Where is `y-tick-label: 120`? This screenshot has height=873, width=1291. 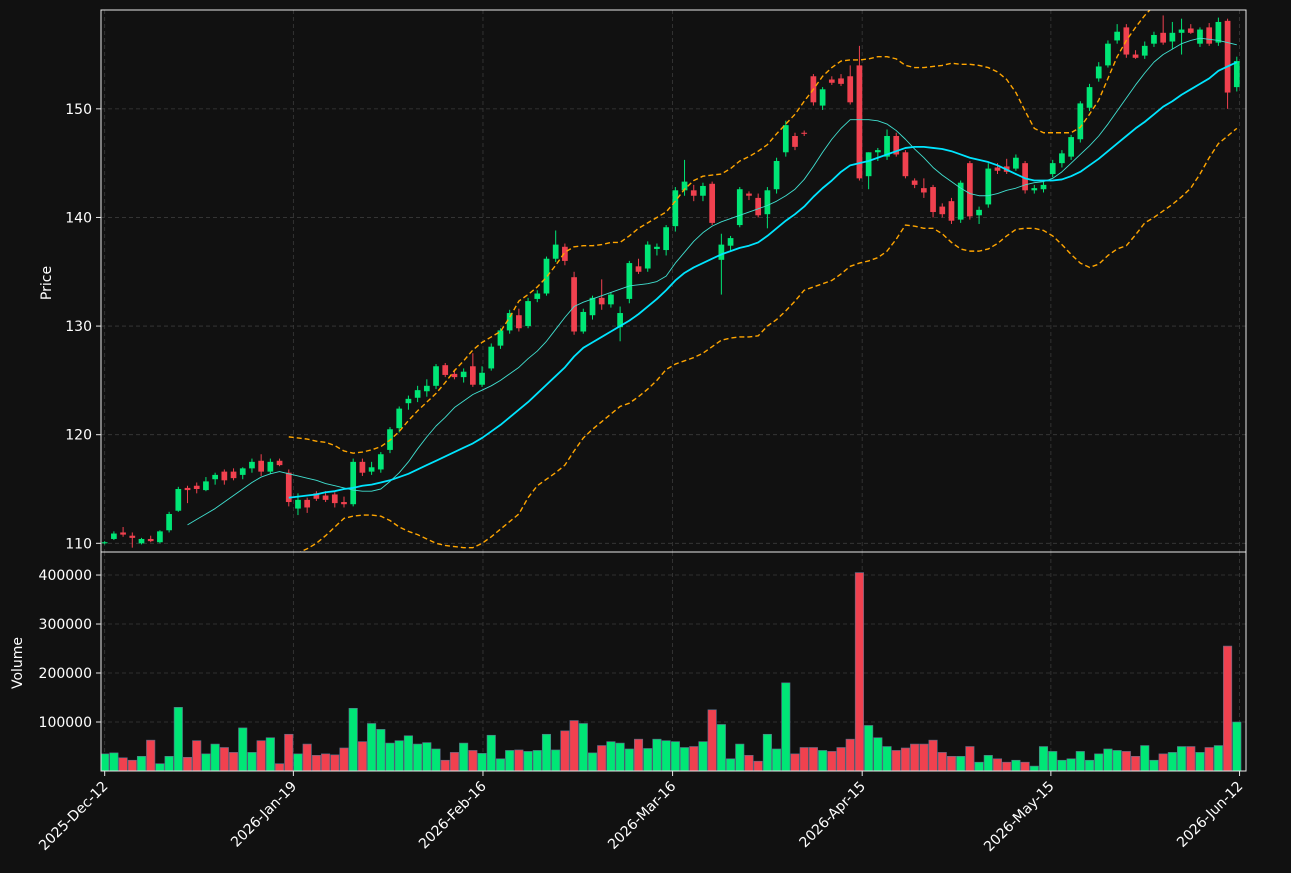 y-tick-label: 120 is located at coordinates (78, 436).